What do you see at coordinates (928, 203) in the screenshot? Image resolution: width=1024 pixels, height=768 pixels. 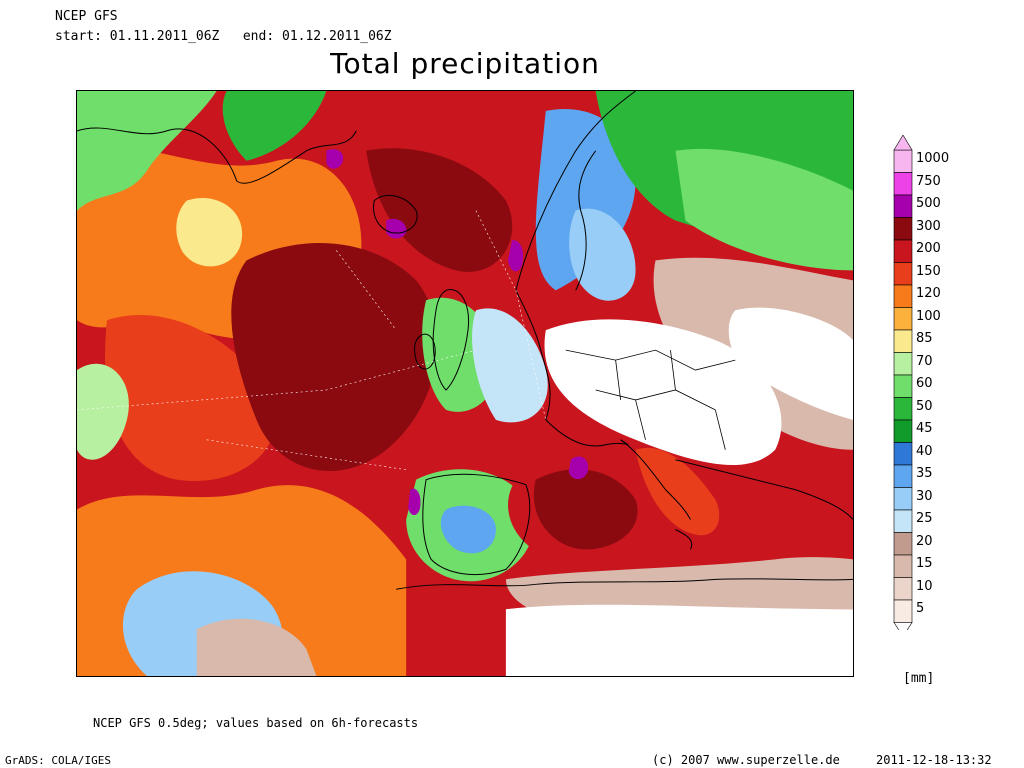 I see `legend-label-500: 500` at bounding box center [928, 203].